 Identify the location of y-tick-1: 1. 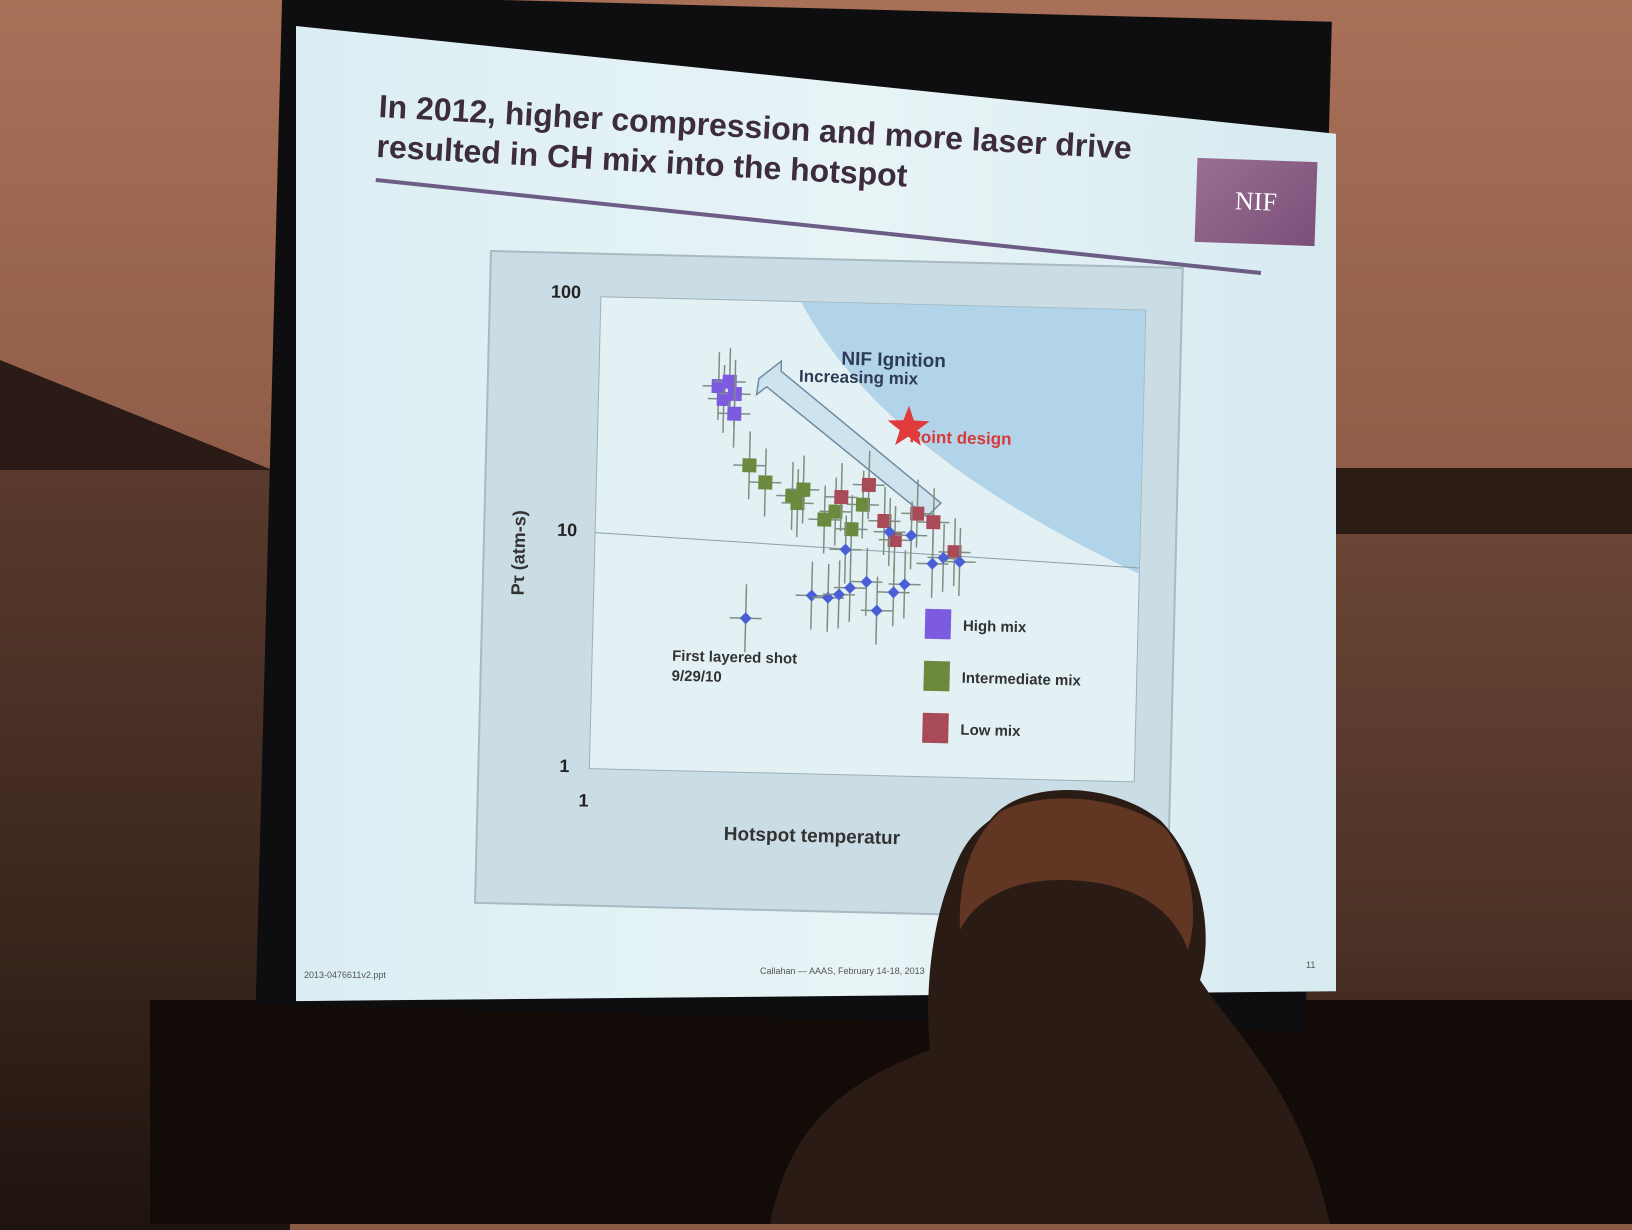
(564, 766).